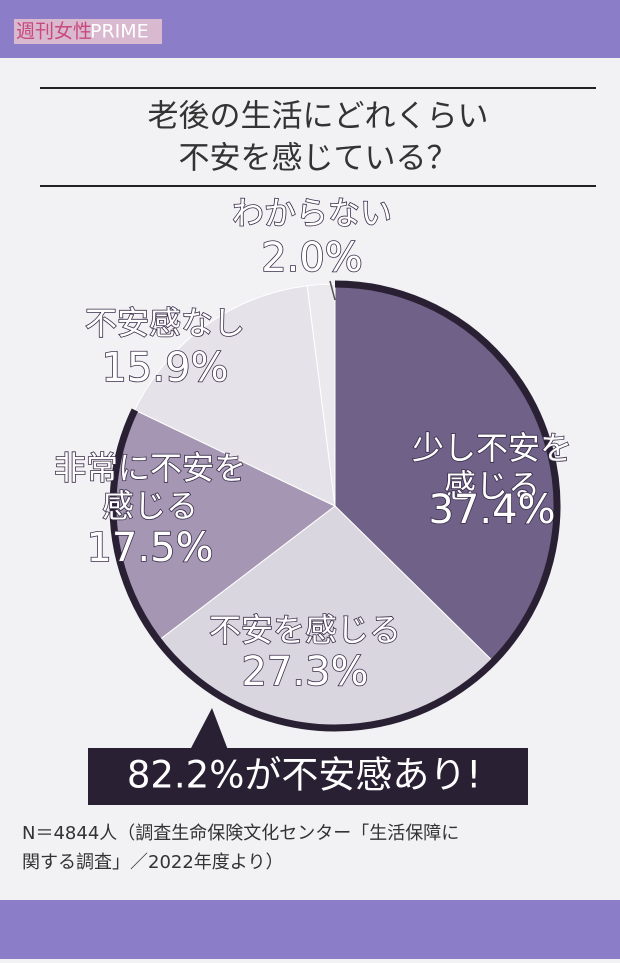 Image resolution: width=620 pixels, height=963 pixels. Describe the element at coordinates (310, 929) in the screenshot. I see `footer-band` at that location.